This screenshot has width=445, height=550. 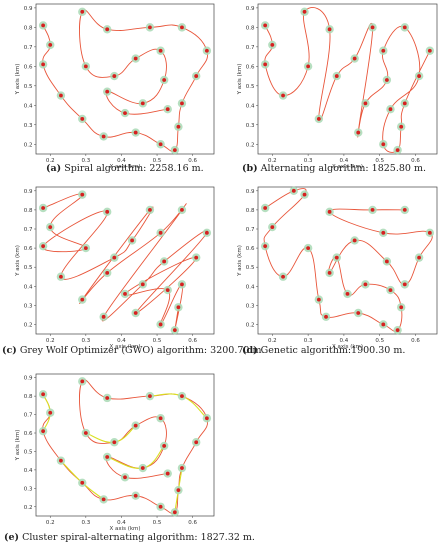 I want to click on caption-e-letter: (e), so click(x=12, y=537).